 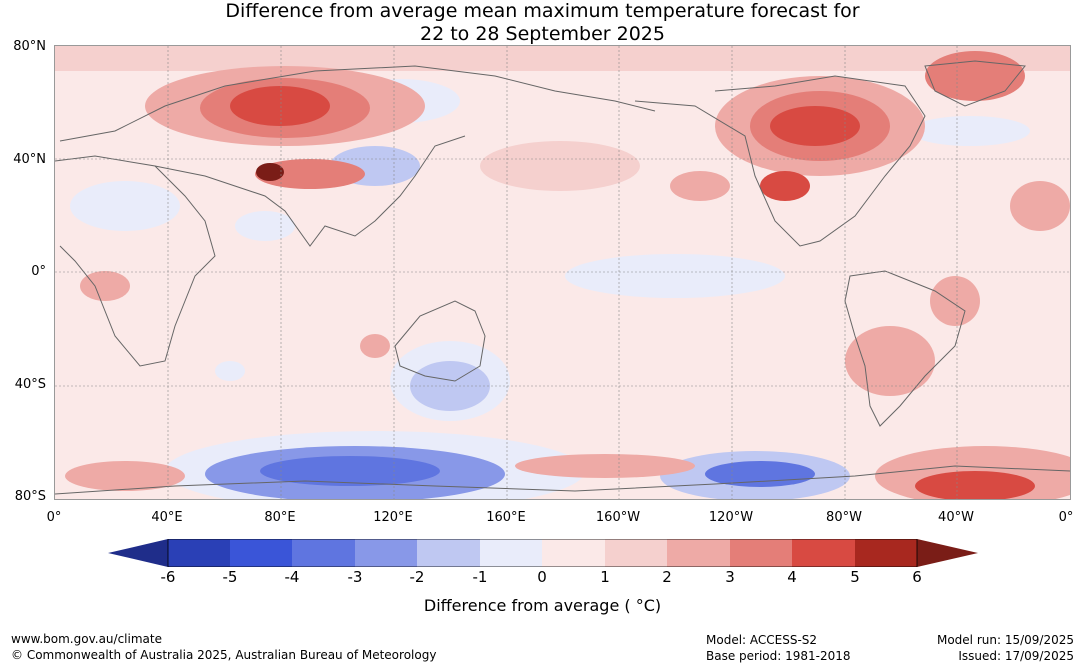 I want to click on colorbar-tick: 2, so click(x=667, y=577).